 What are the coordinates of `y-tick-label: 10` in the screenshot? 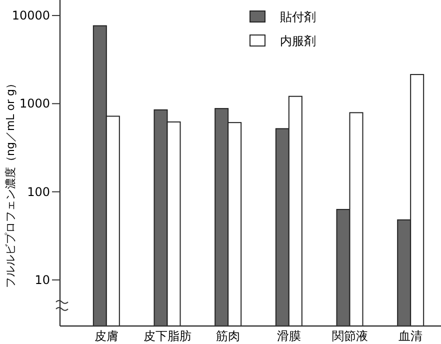 It's located at (42, 279).